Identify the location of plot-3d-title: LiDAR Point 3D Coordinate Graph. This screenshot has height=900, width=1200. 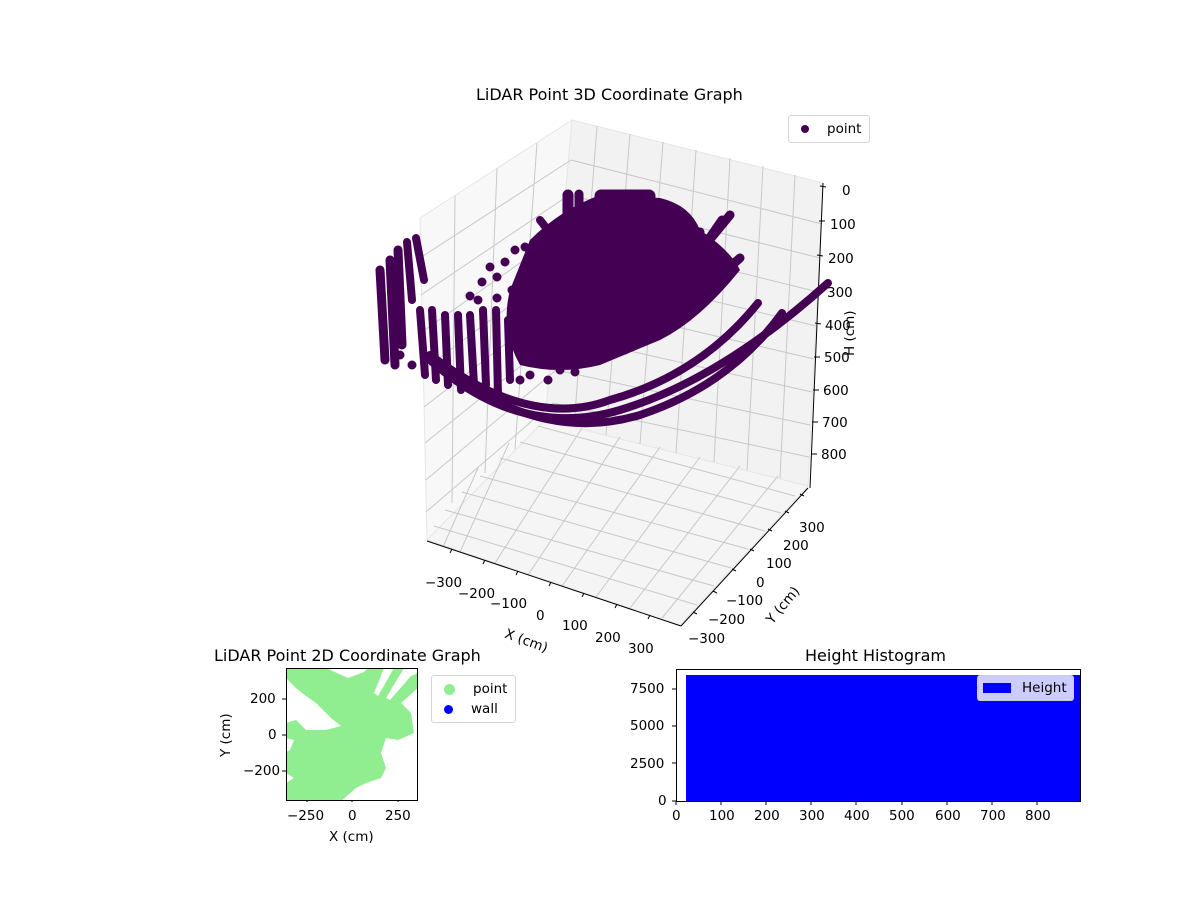
(609, 94).